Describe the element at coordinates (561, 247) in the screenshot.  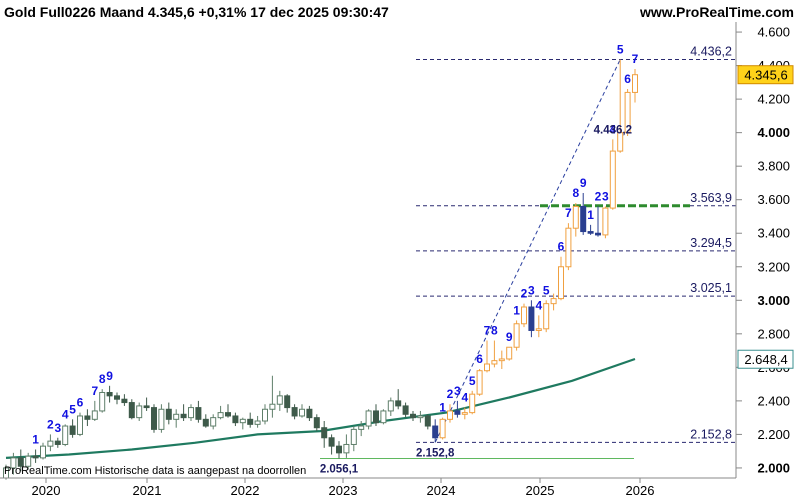
I see `wave-count-label: 6` at that location.